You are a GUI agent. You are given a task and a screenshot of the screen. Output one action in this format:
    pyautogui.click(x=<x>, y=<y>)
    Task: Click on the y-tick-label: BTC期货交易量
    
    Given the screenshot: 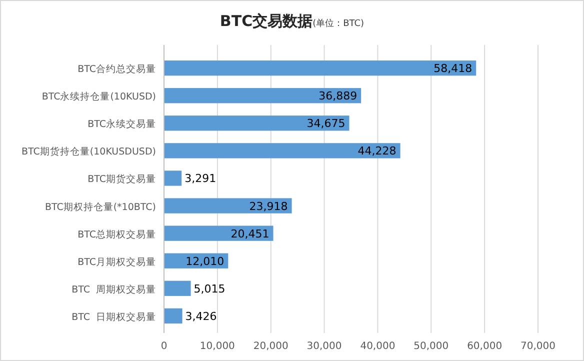 What is the action you would take?
    pyautogui.click(x=122, y=179)
    